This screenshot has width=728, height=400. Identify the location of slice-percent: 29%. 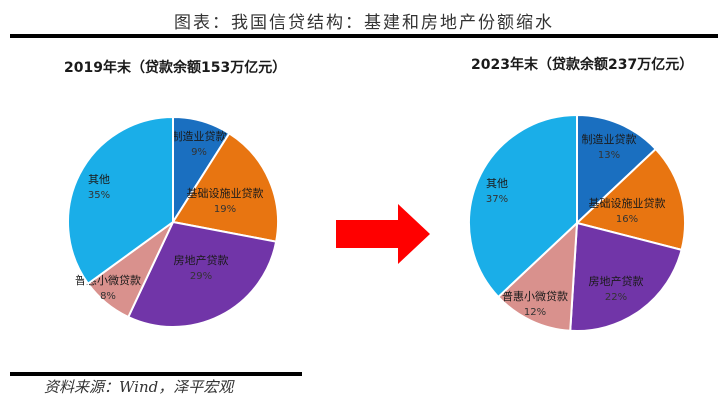
(201, 276).